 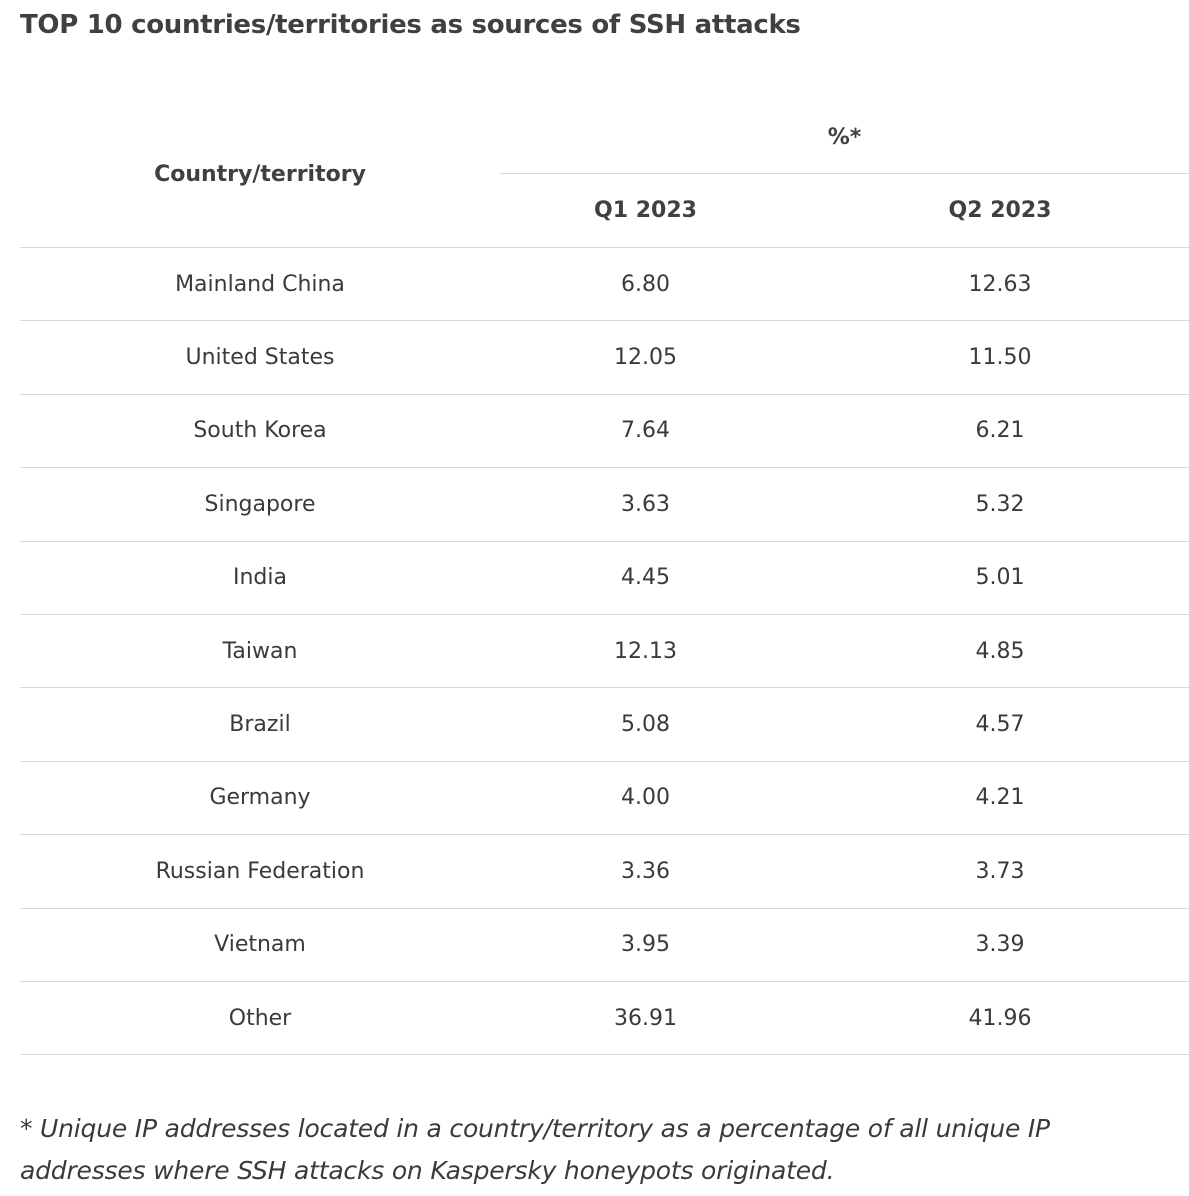 What do you see at coordinates (1020, 1018) in the screenshot?
I see `cell-q2: 41.96` at bounding box center [1020, 1018].